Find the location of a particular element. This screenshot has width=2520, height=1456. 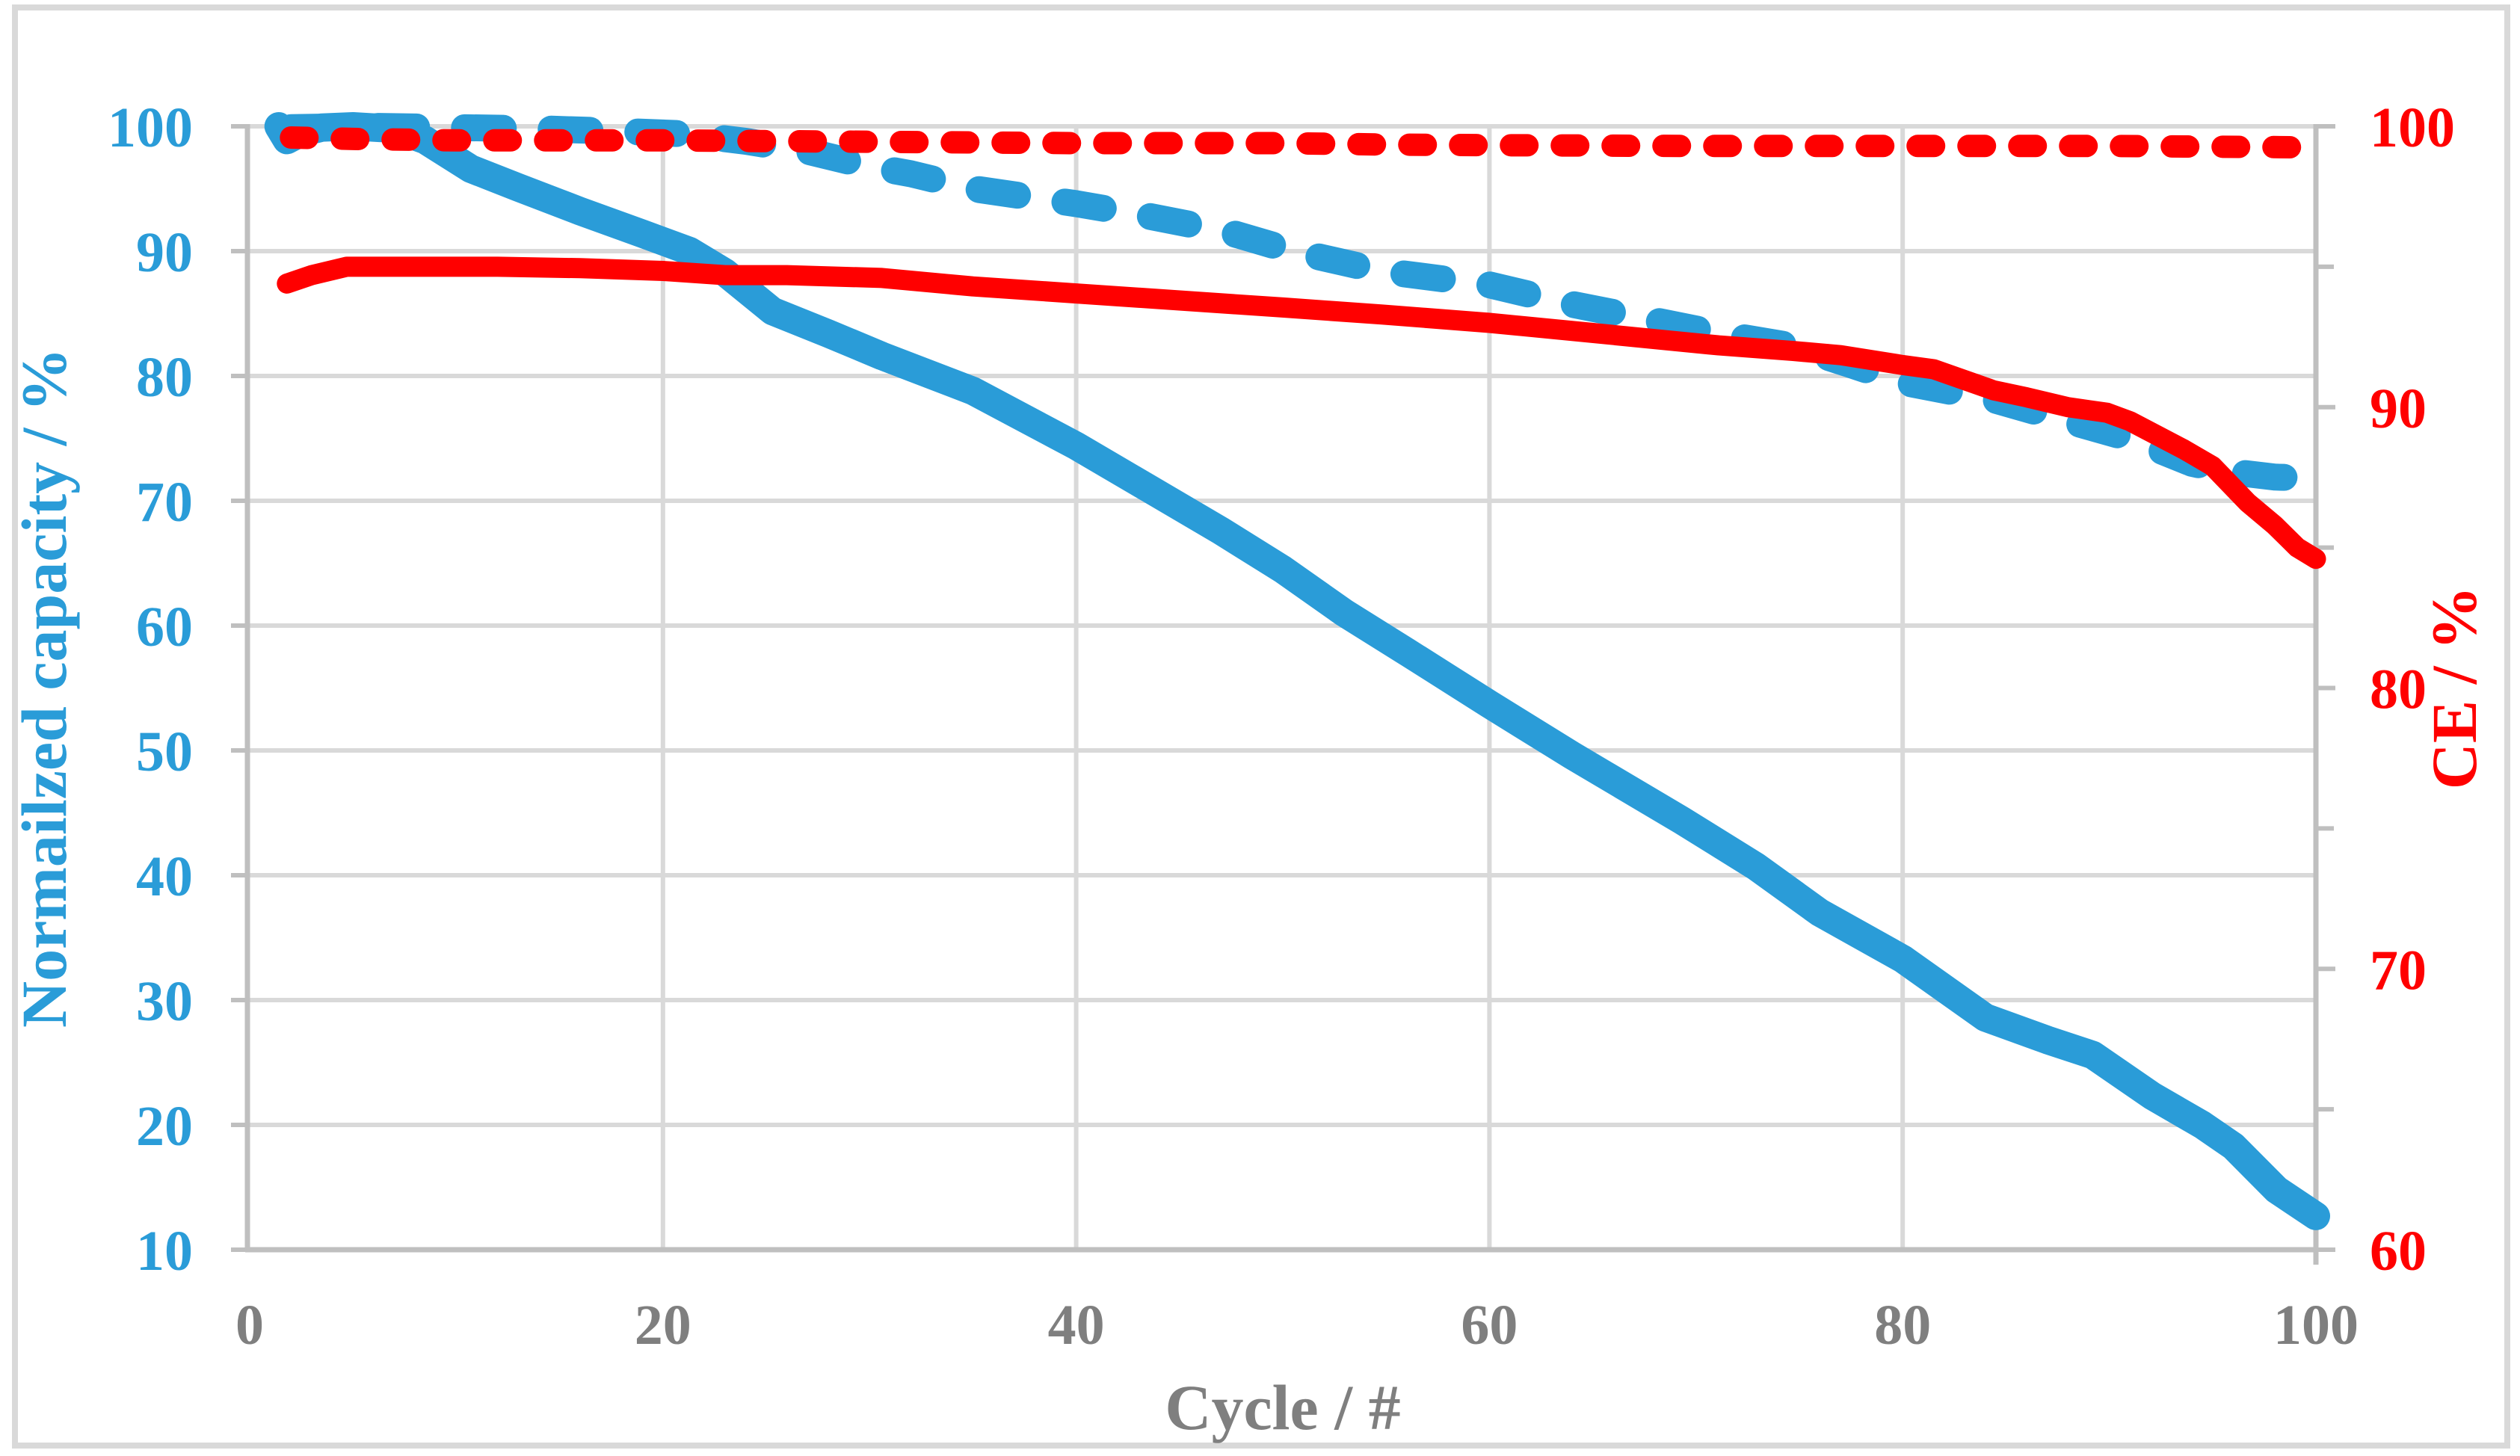

x-tick-label: 100 is located at coordinates (2316, 1325).